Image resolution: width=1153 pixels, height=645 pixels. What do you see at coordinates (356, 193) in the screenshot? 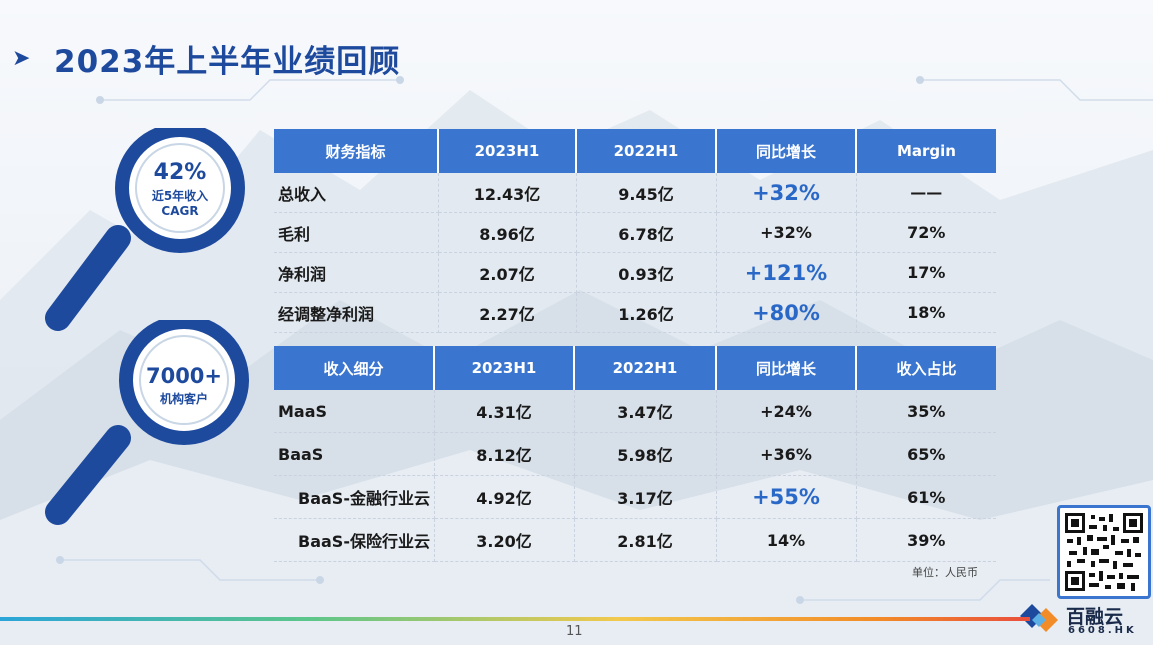
I see `metric-name: 总收入` at bounding box center [356, 193].